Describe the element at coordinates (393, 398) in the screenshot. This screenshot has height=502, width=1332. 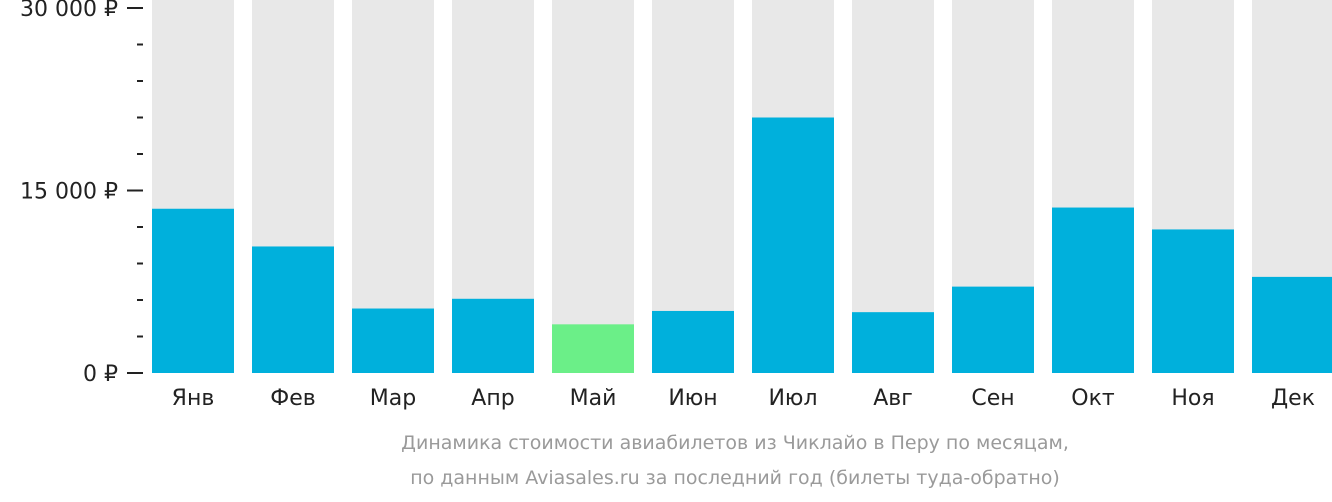
I see `x-tick-label: Мар` at that location.